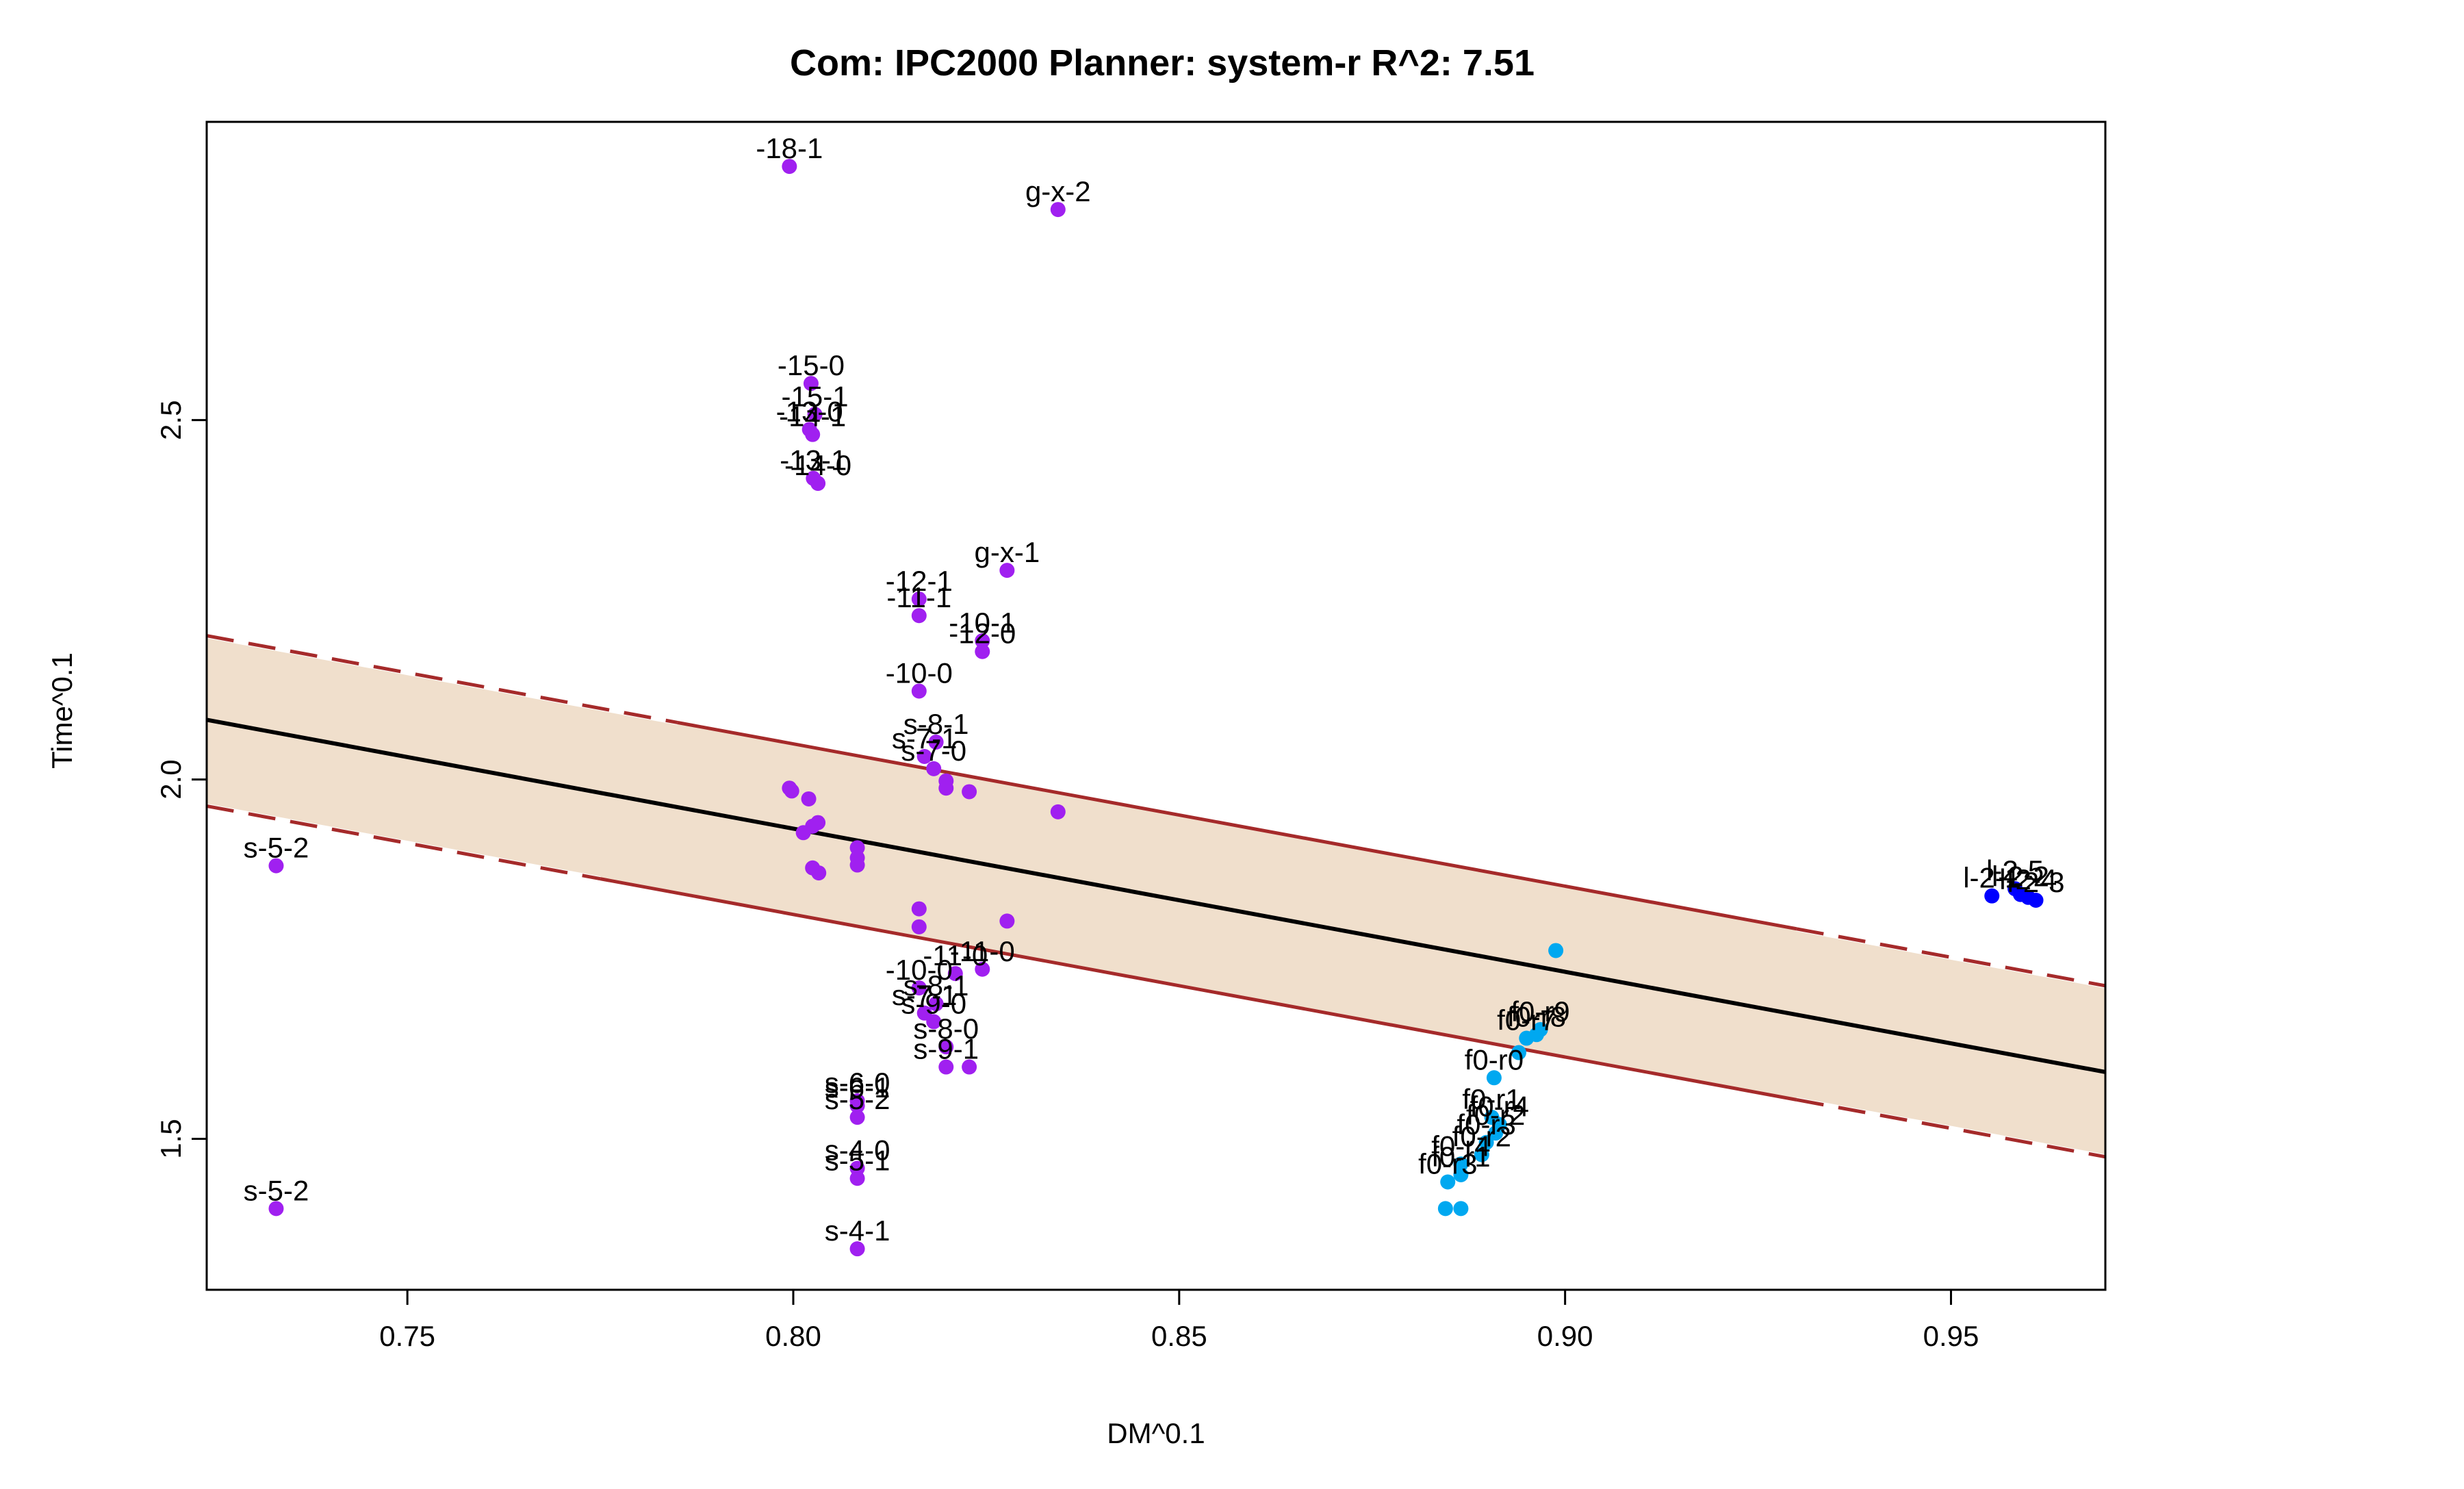  Describe the element at coordinates (2020, 877) in the screenshot. I see `point-label: l-2-2` at that location.